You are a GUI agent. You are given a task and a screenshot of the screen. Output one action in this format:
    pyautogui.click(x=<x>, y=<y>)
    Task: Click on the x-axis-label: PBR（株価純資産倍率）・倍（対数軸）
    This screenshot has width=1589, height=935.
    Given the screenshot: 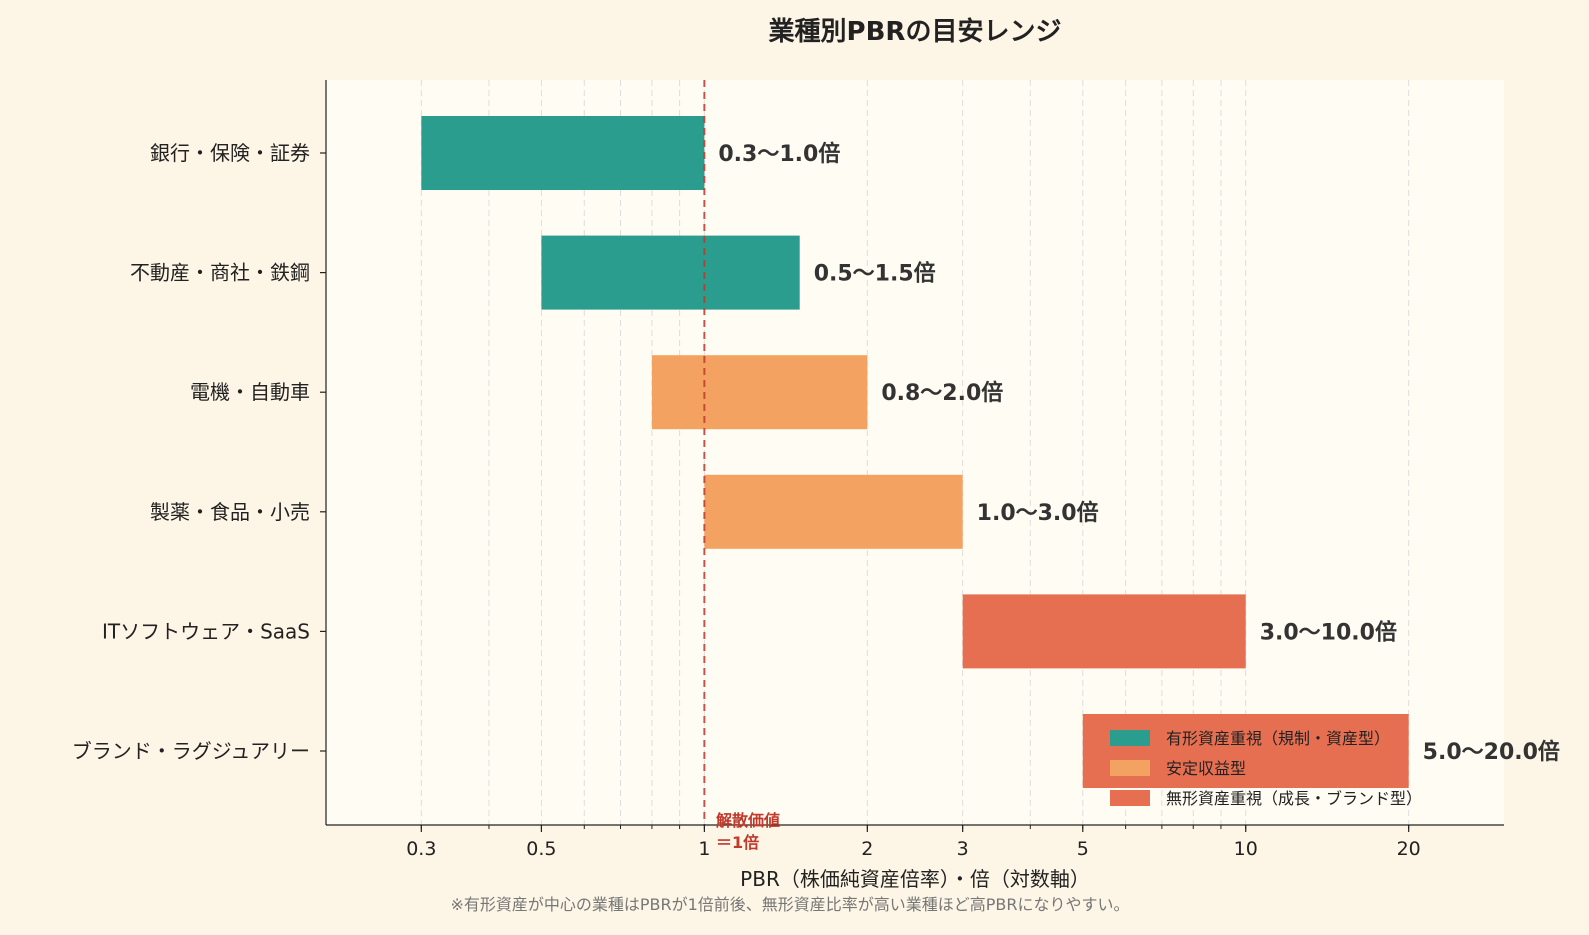 What is the action you would take?
    pyautogui.click(x=915, y=879)
    